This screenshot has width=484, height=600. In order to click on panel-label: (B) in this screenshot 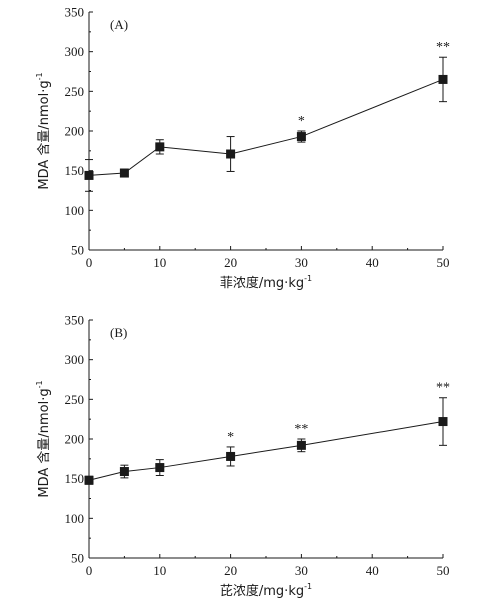, I will do `click(118, 332)`.